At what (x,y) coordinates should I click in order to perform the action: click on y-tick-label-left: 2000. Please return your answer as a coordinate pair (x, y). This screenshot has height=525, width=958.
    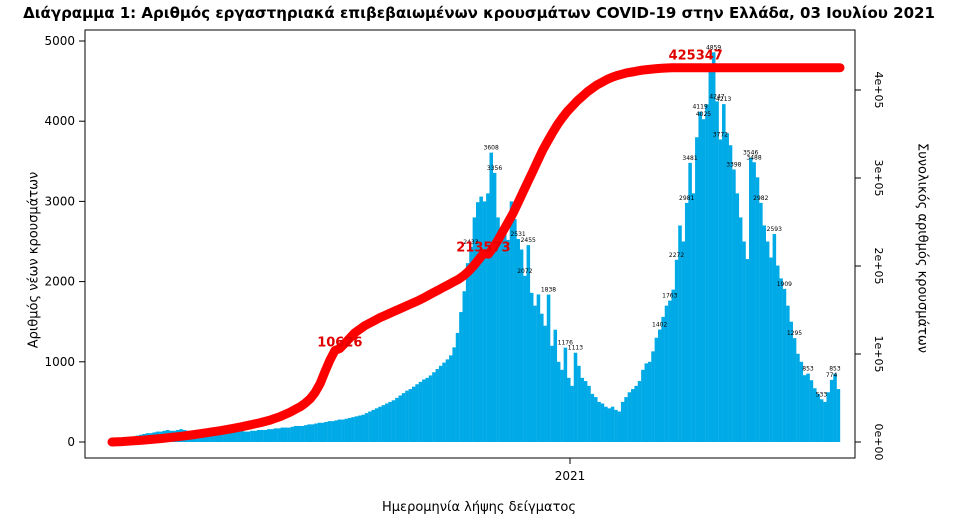
    Looking at the image, I should click on (59, 282).